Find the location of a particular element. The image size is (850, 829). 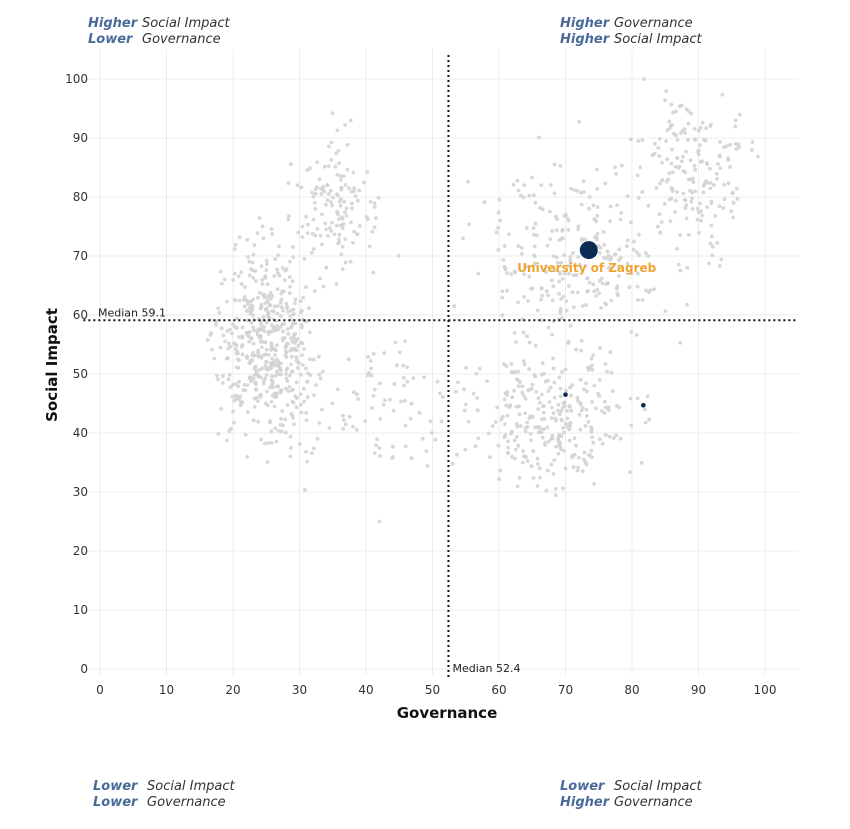

y-tick-label: 80 is located at coordinates (80, 197).